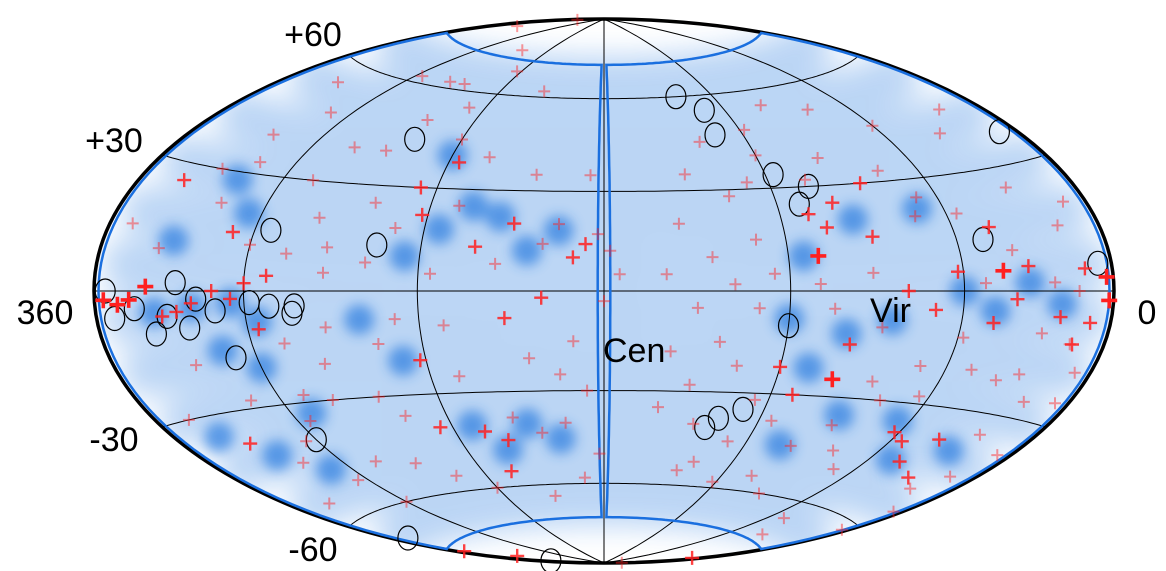 This screenshot has height=571, width=1166. Describe the element at coordinates (114, 141) in the screenshot. I see `lat-tick-label-30: +30` at that location.